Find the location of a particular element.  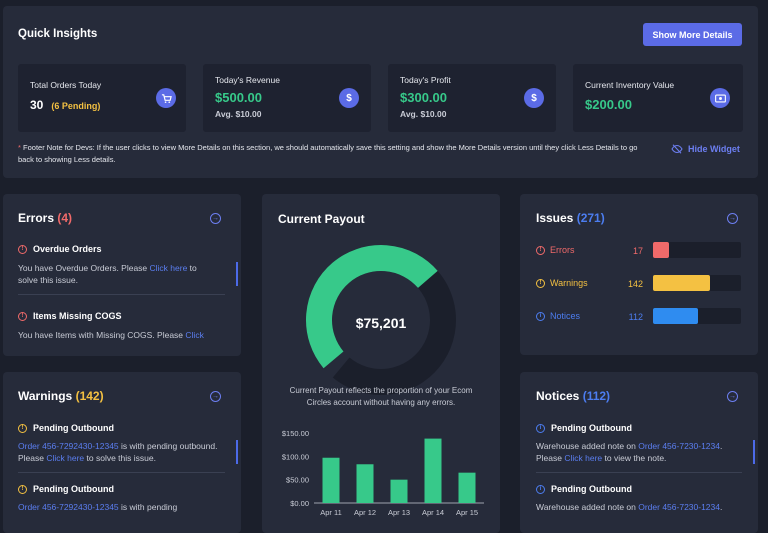

todays-profit-avg: Avg. $10.00 is located at coordinates (423, 114).